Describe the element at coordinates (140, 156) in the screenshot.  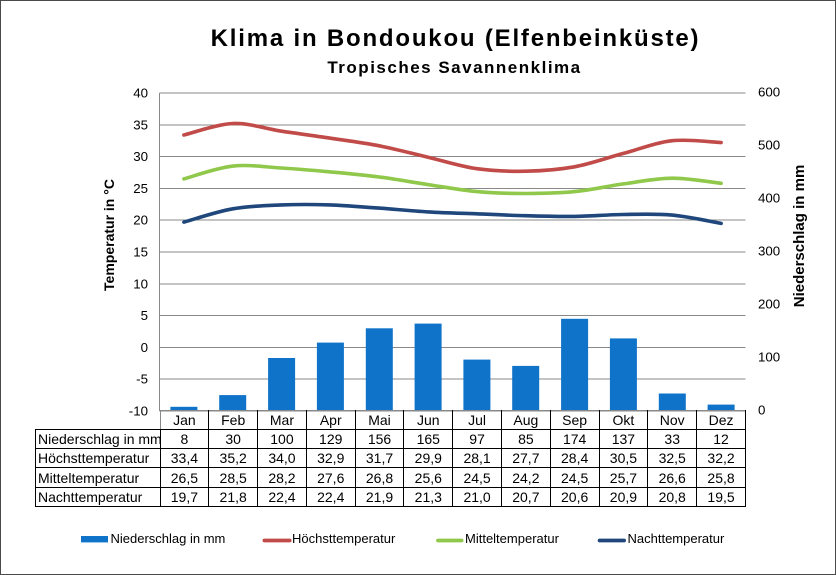
I see `svg-text: 30` at that location.